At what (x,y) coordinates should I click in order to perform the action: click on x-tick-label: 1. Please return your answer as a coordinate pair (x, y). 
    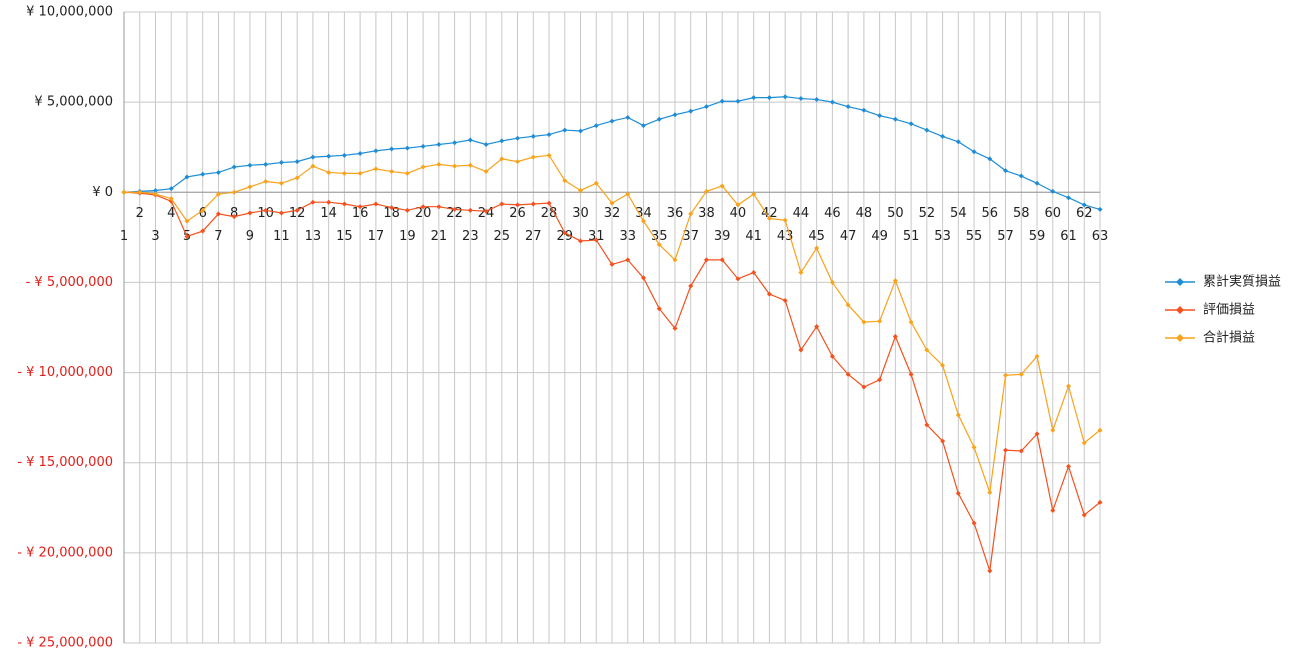
    Looking at the image, I should click on (124, 236).